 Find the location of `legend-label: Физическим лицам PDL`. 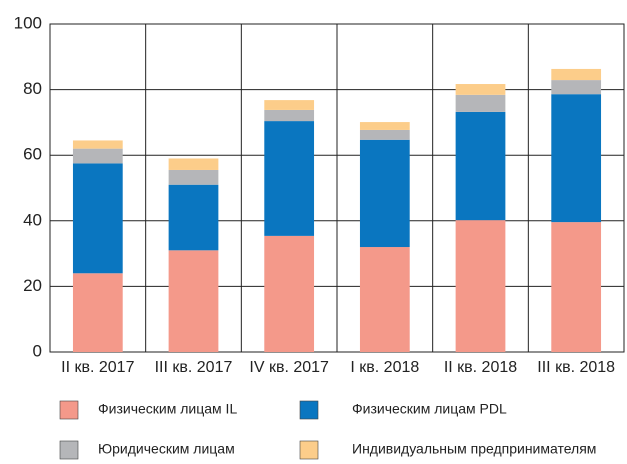

legend-label: Физическим лицам PDL is located at coordinates (429, 409).